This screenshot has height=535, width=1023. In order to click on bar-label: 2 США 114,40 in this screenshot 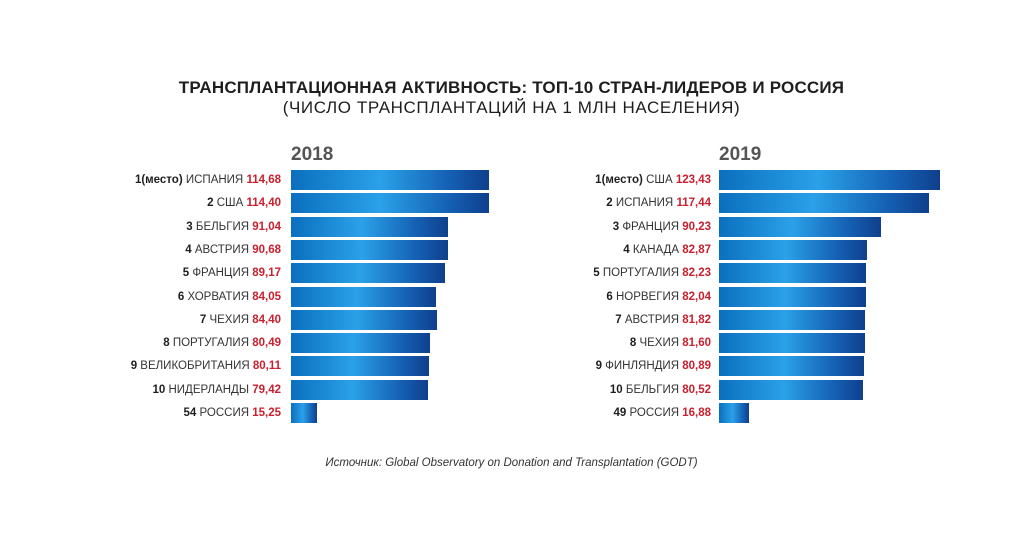, I will do `click(244, 203)`.